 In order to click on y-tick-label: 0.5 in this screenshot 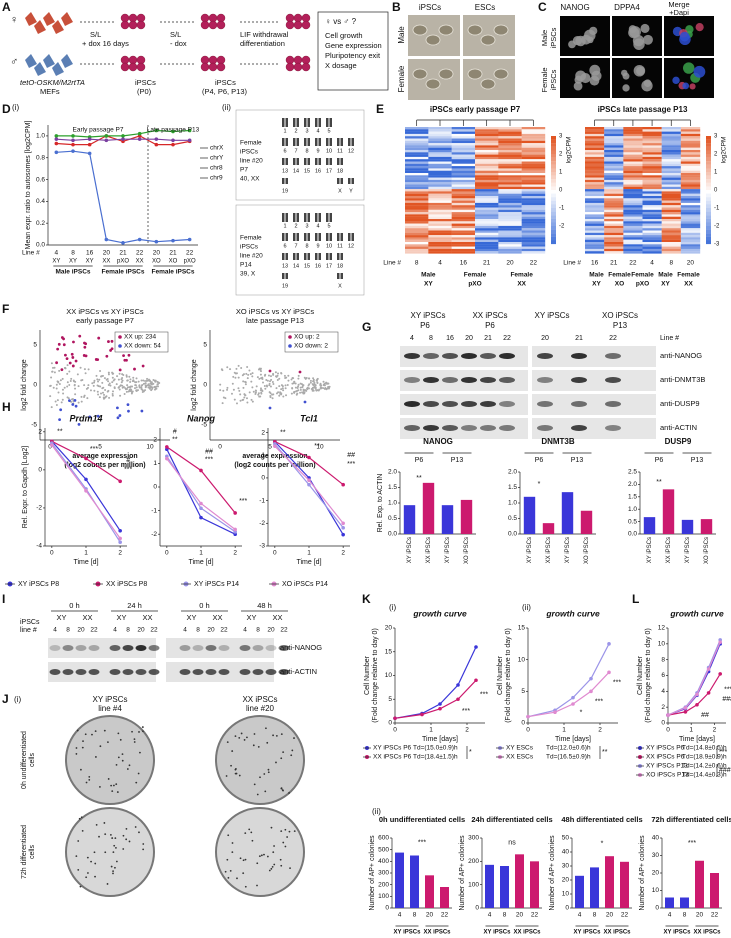, I will do `click(512, 518)`.